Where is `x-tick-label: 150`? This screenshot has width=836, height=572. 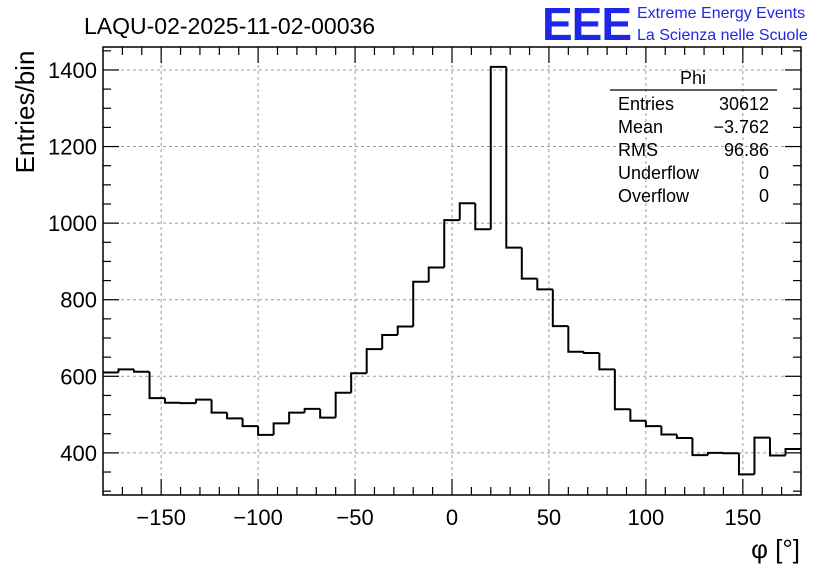 x-tick-label: 150 is located at coordinates (742, 517).